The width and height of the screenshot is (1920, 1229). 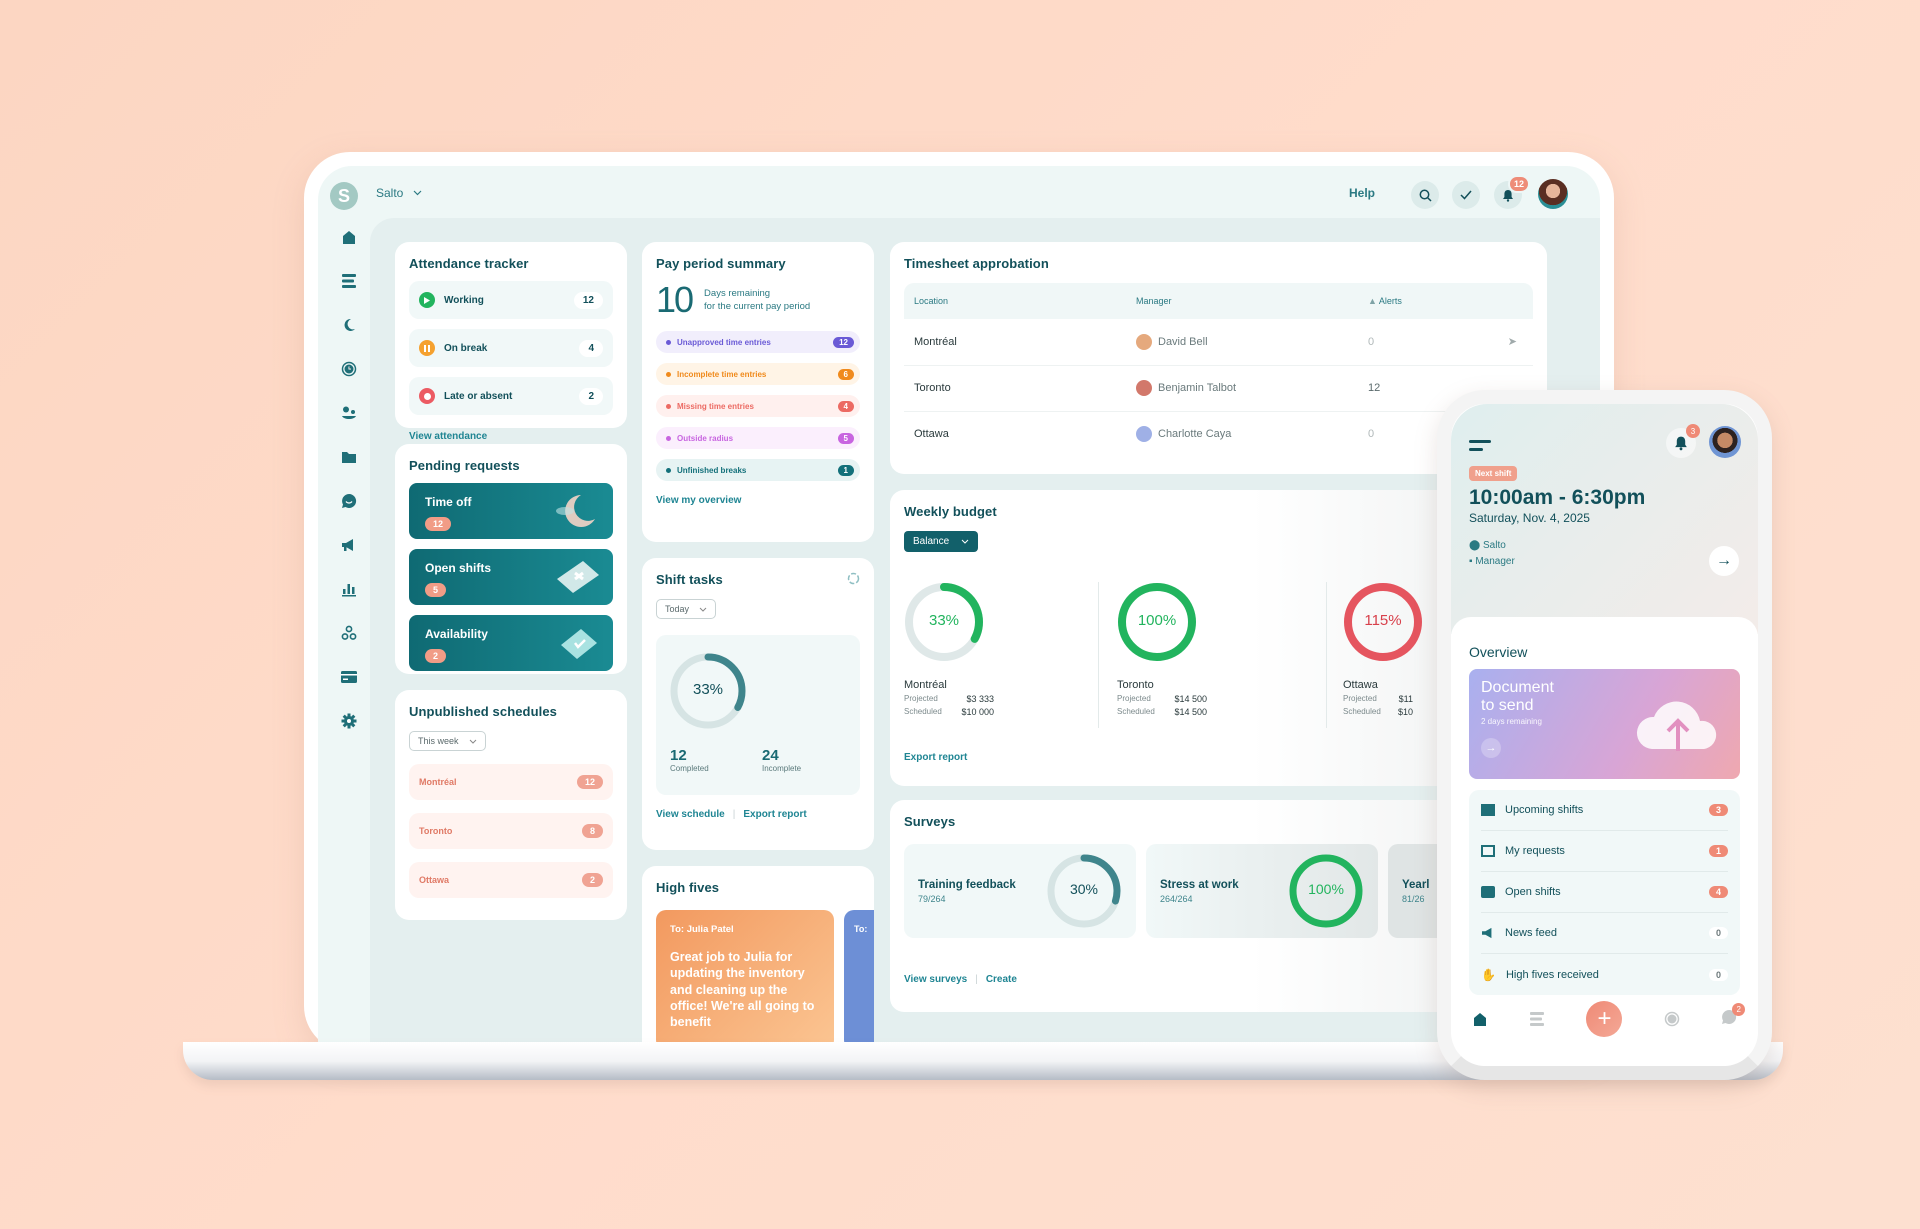 I want to click on menu-icon, so click(x=1480, y=446).